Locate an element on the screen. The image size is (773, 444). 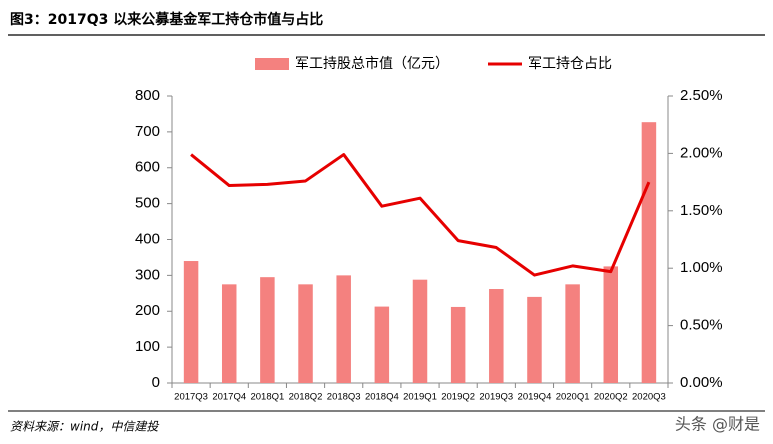
legend-label: 军工持仓占比 is located at coordinates (570, 64).